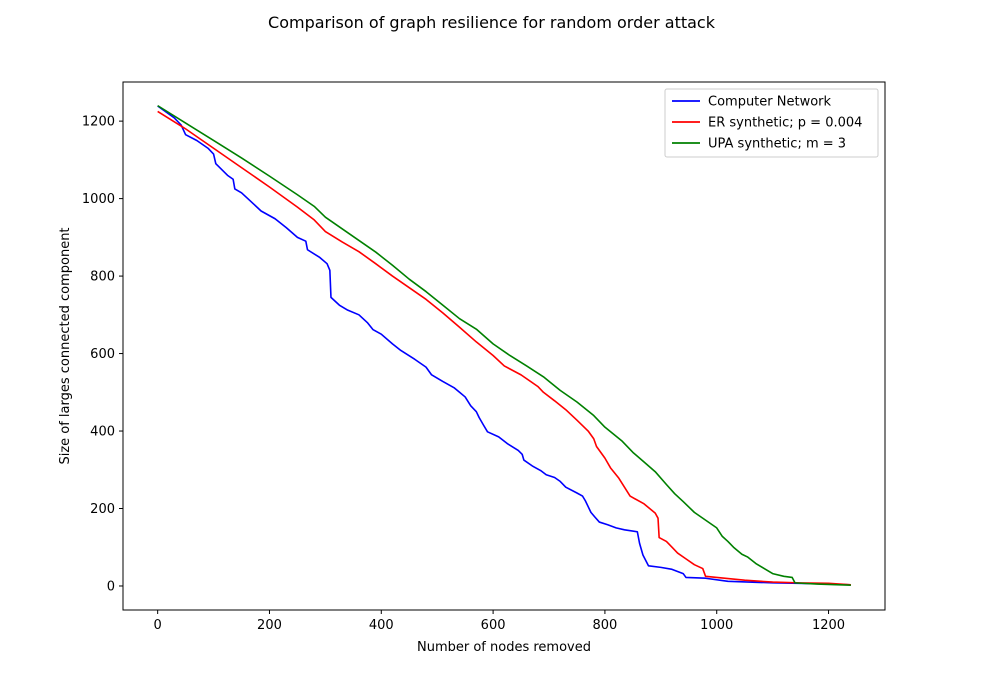  What do you see at coordinates (65, 345) in the screenshot?
I see `y-axis-label: Size of larges connected component` at bounding box center [65, 345].